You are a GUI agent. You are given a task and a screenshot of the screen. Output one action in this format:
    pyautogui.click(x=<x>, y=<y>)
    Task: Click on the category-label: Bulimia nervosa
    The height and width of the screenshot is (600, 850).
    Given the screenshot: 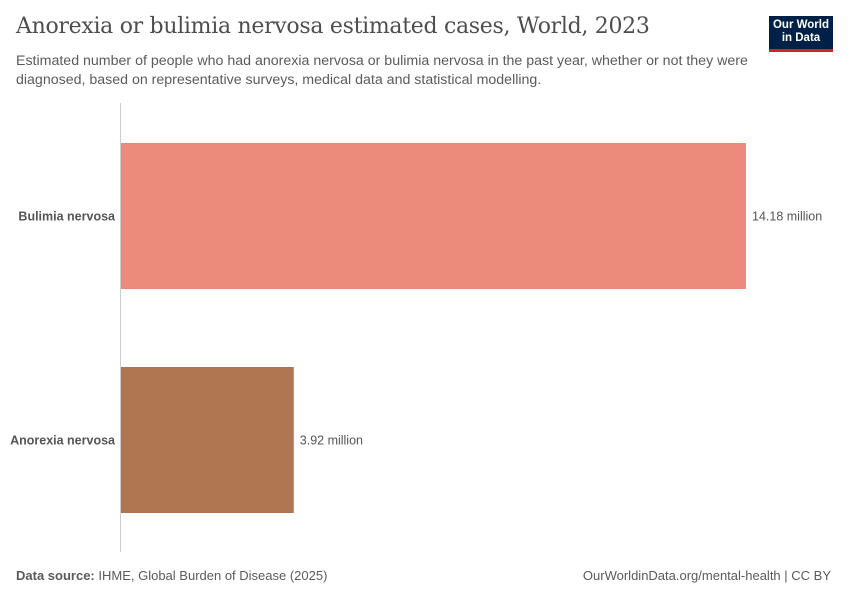 What is the action you would take?
    pyautogui.click(x=67, y=217)
    